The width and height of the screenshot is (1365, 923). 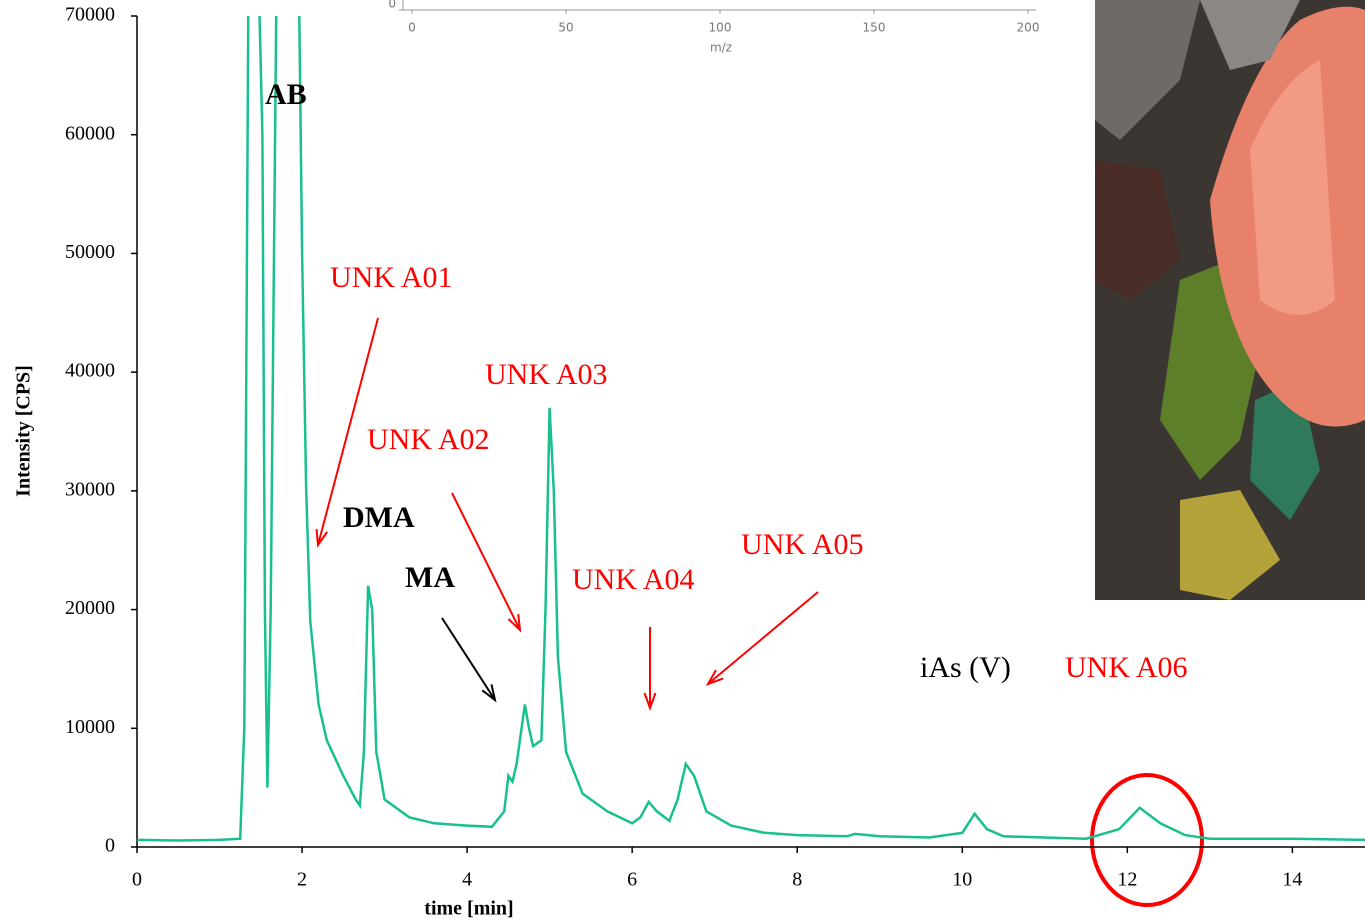 I want to click on y-tick-label: 10000, so click(x=90, y=727).